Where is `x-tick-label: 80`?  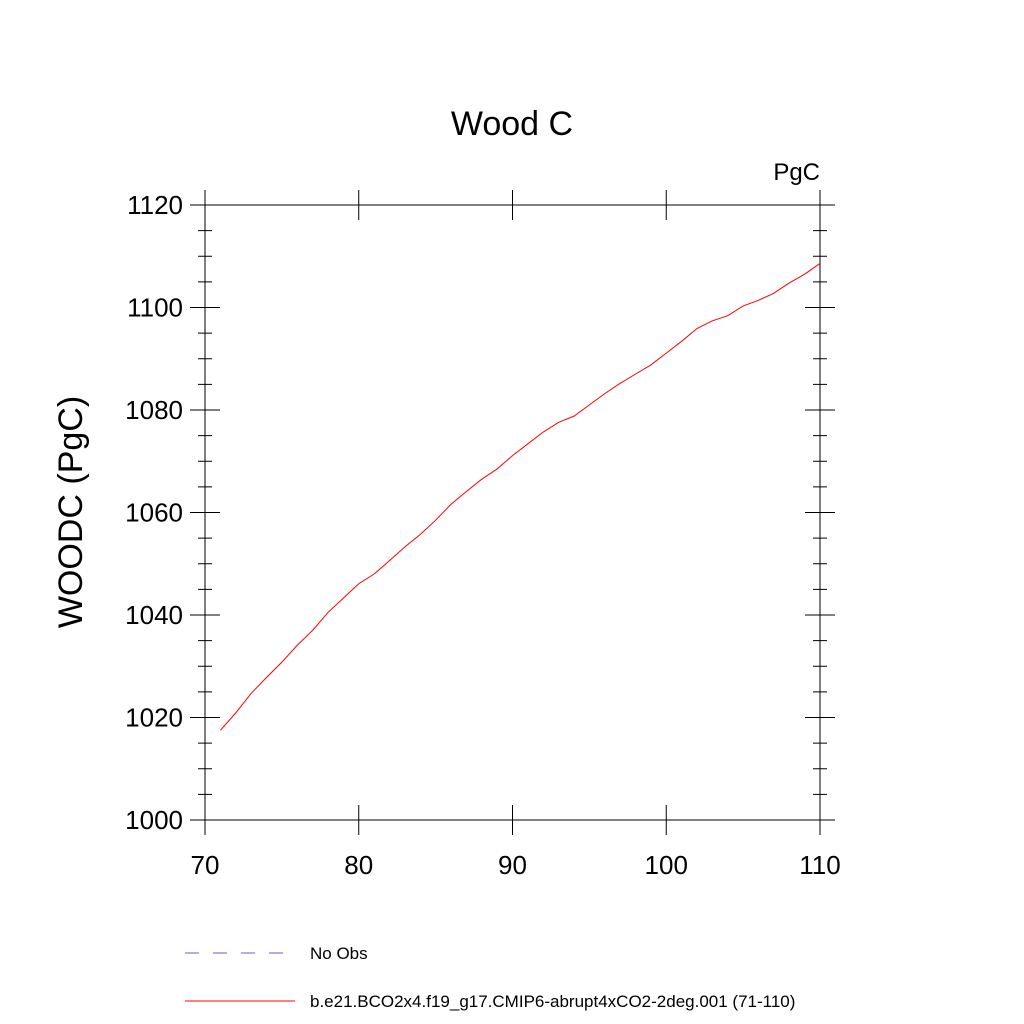 x-tick-label: 80 is located at coordinates (358, 865).